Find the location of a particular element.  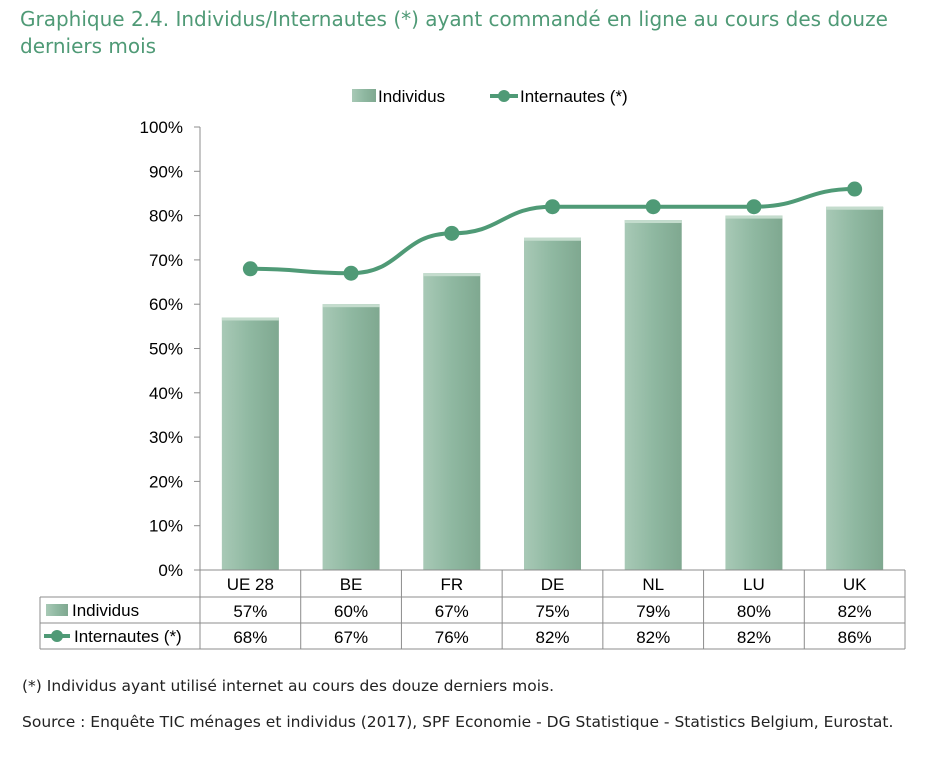

table-series-label: Internautes (*) is located at coordinates (128, 636).